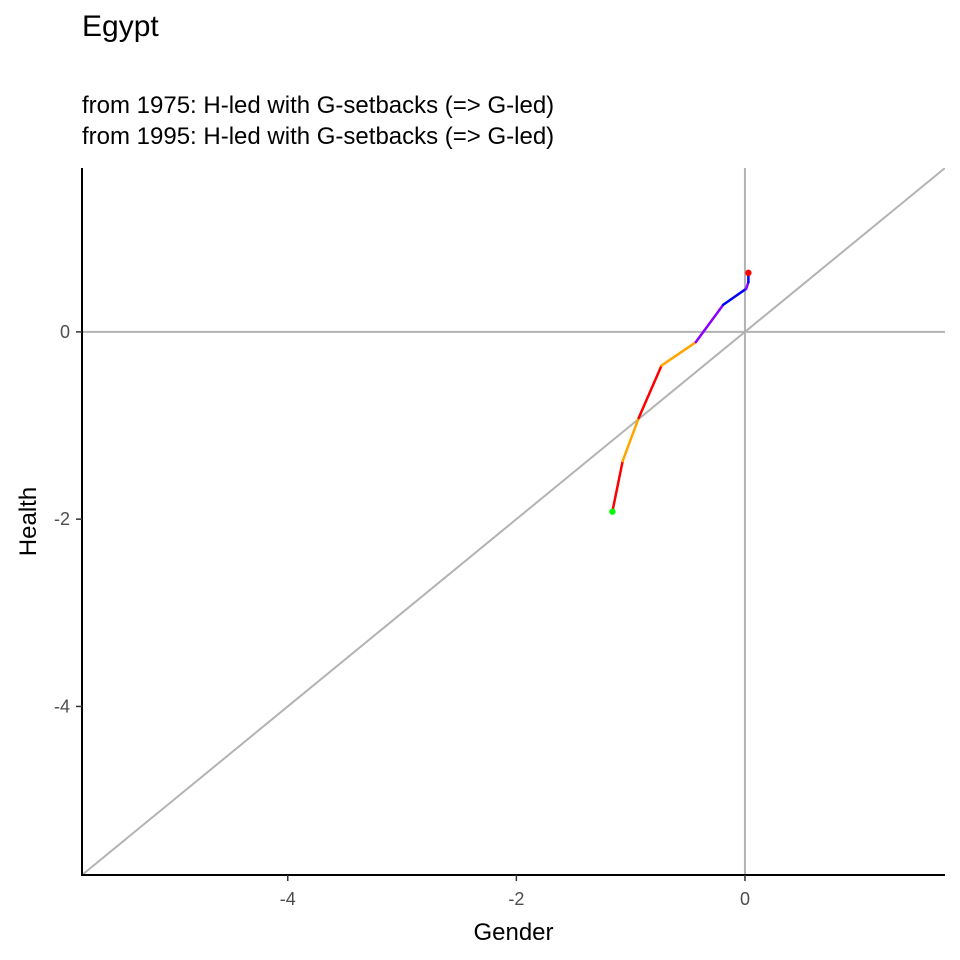 The height and width of the screenshot is (960, 960). I want to click on x-axis-title: Gender, so click(513, 932).